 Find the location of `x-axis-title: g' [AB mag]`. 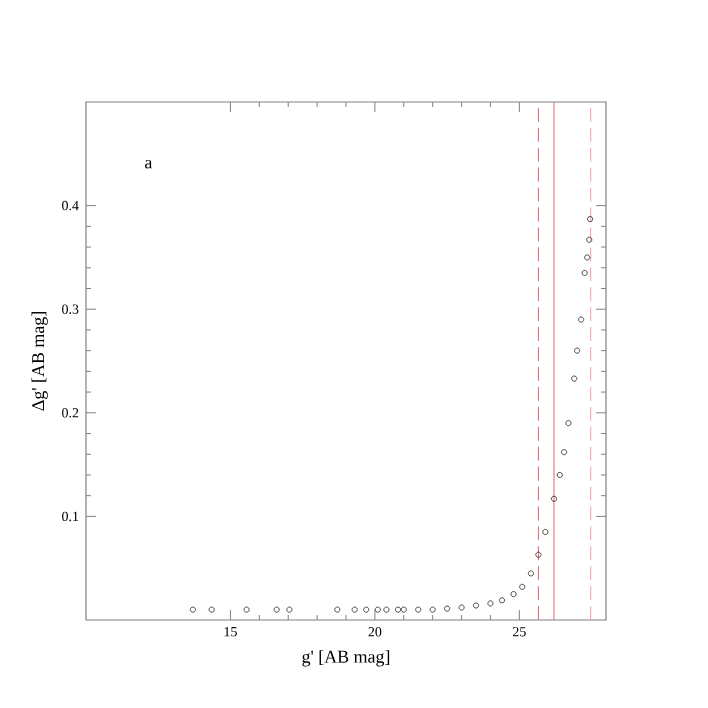

x-axis-title: g' [AB mag] is located at coordinates (346, 658).